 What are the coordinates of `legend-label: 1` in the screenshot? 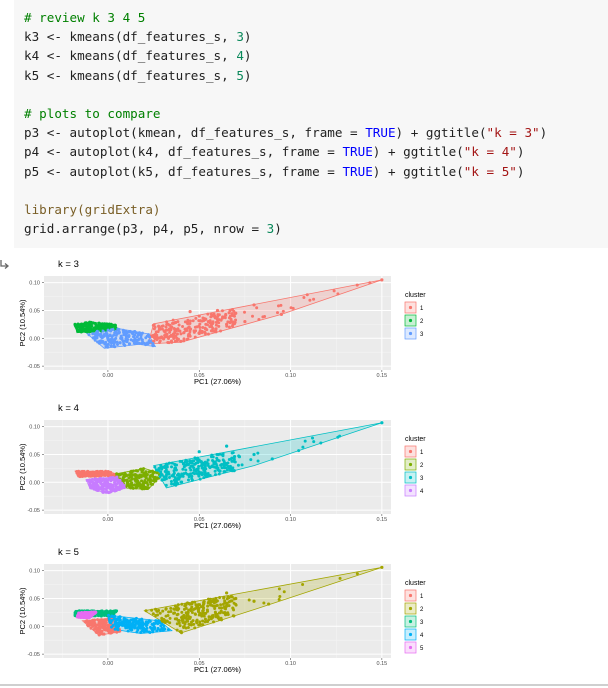 It's located at (422, 309).